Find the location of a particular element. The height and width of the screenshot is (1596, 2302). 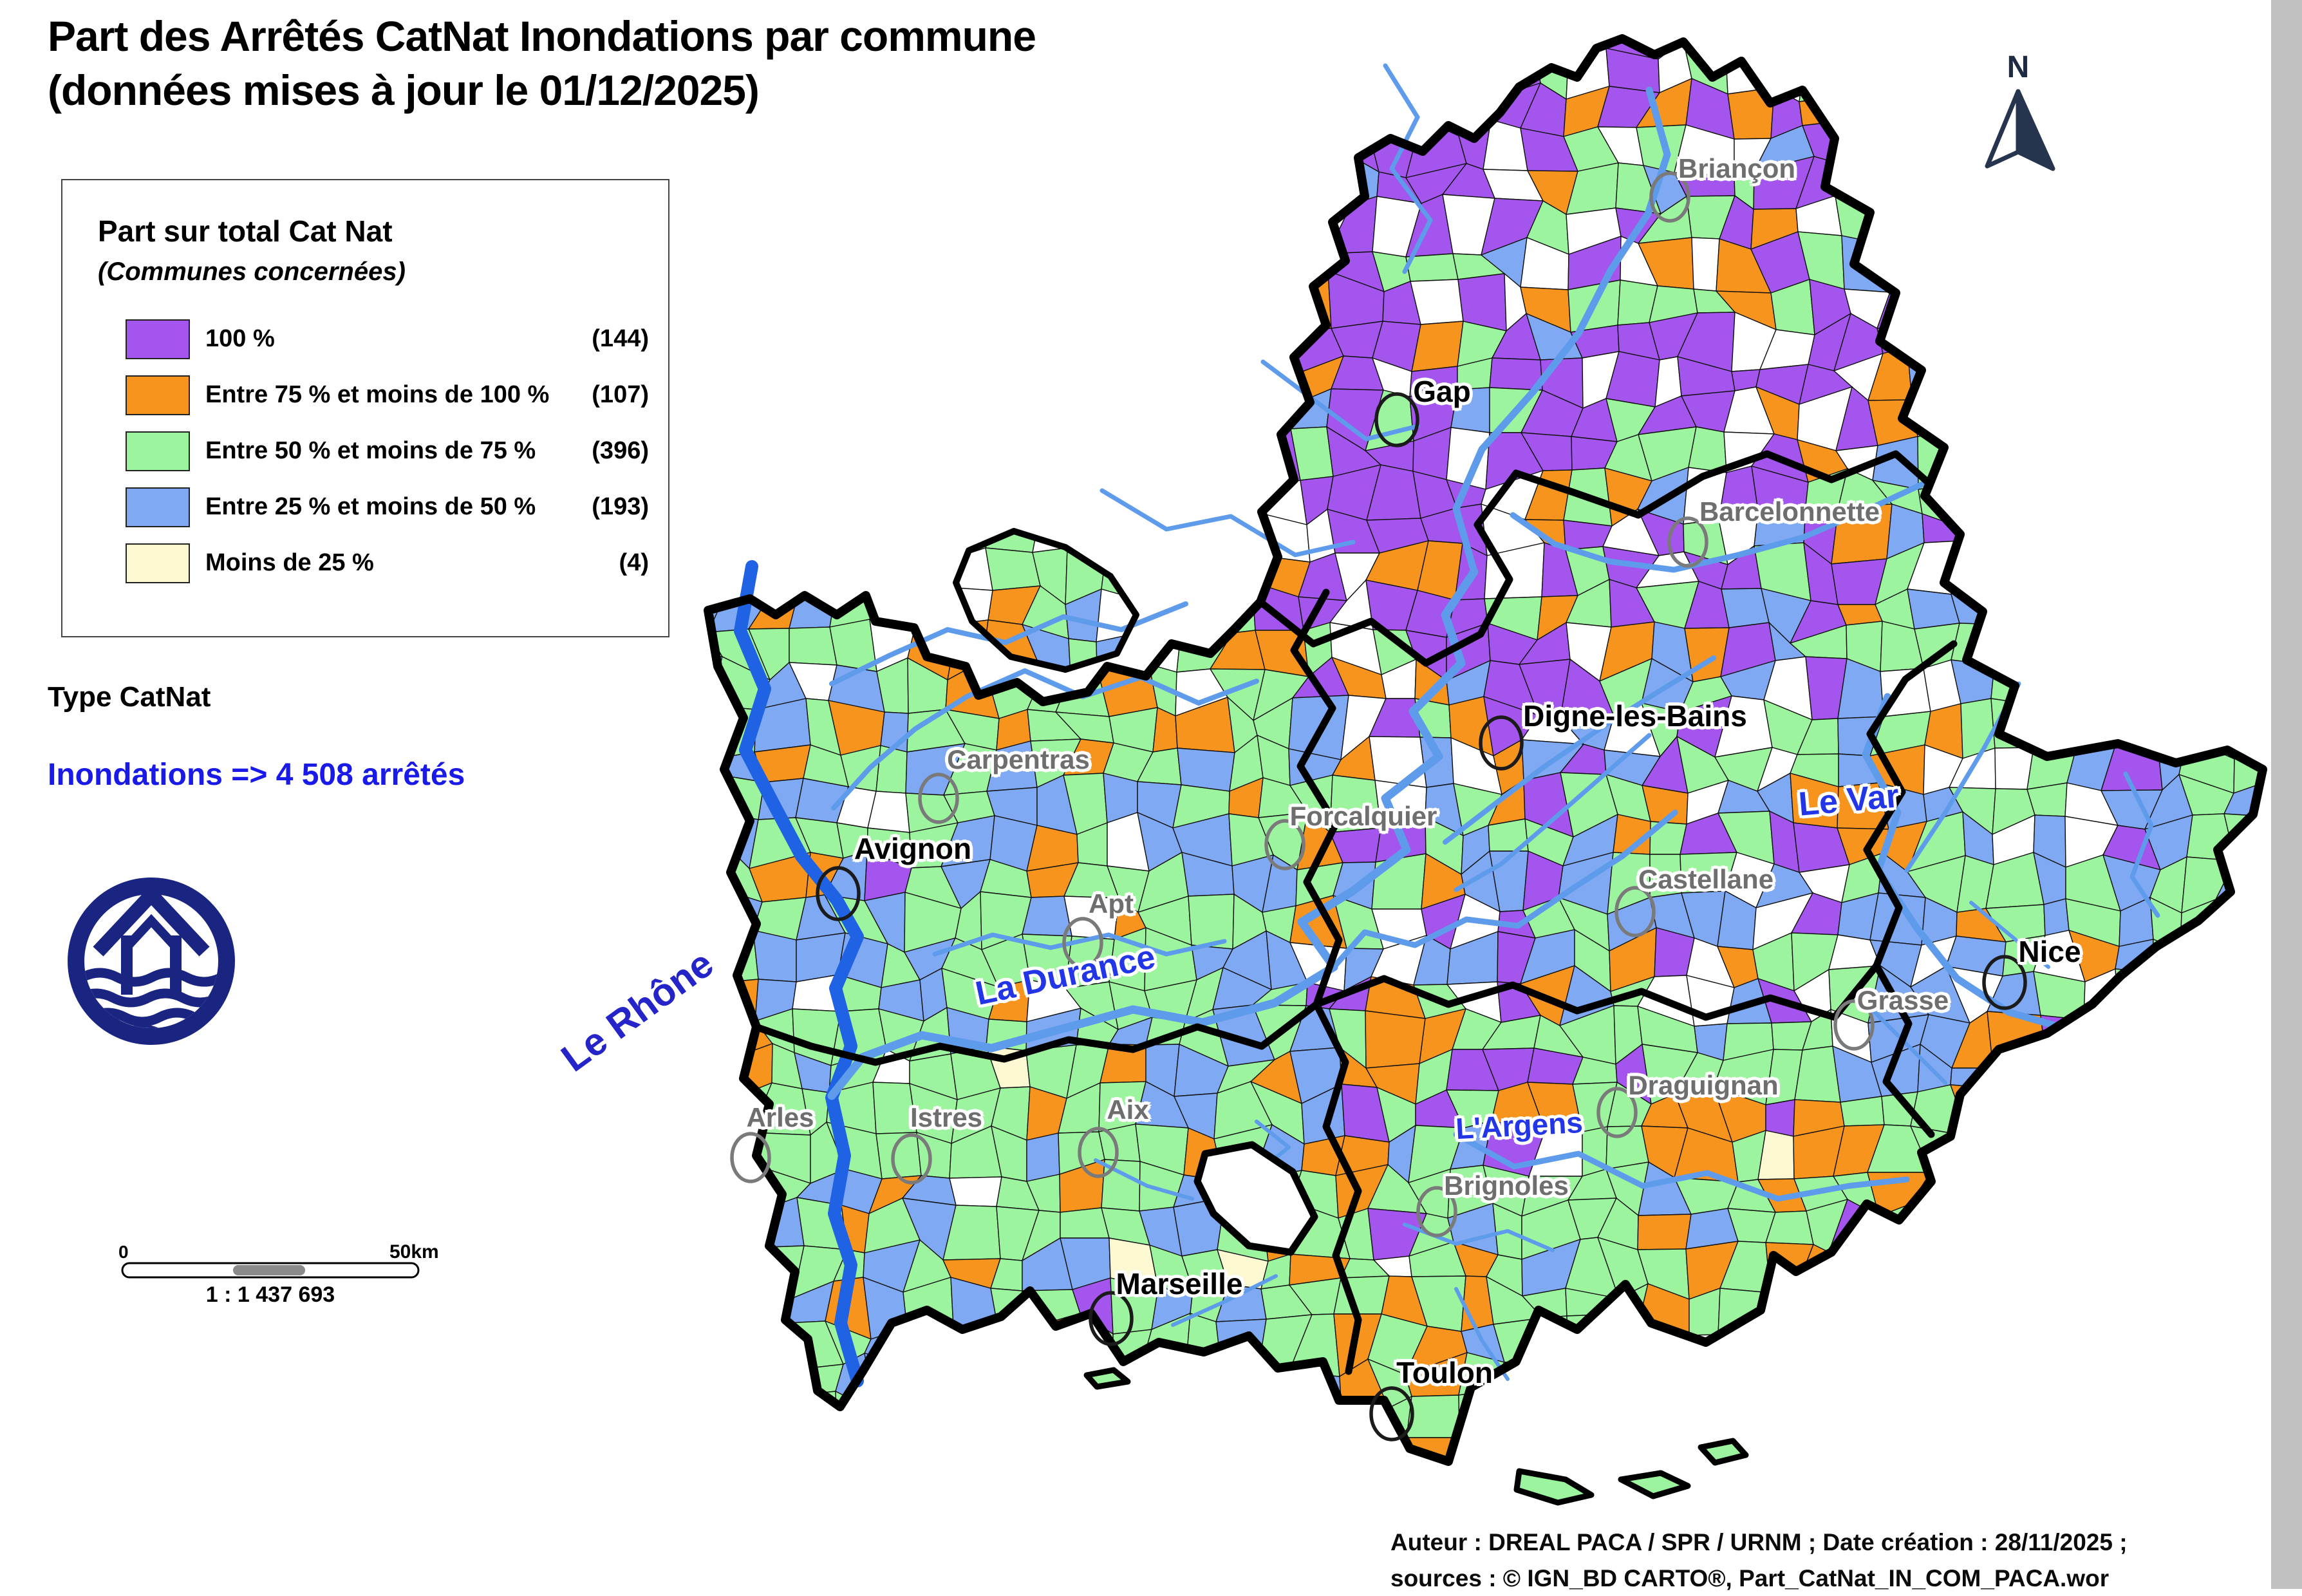

north-arrow: N is located at coordinates (2021, 111).